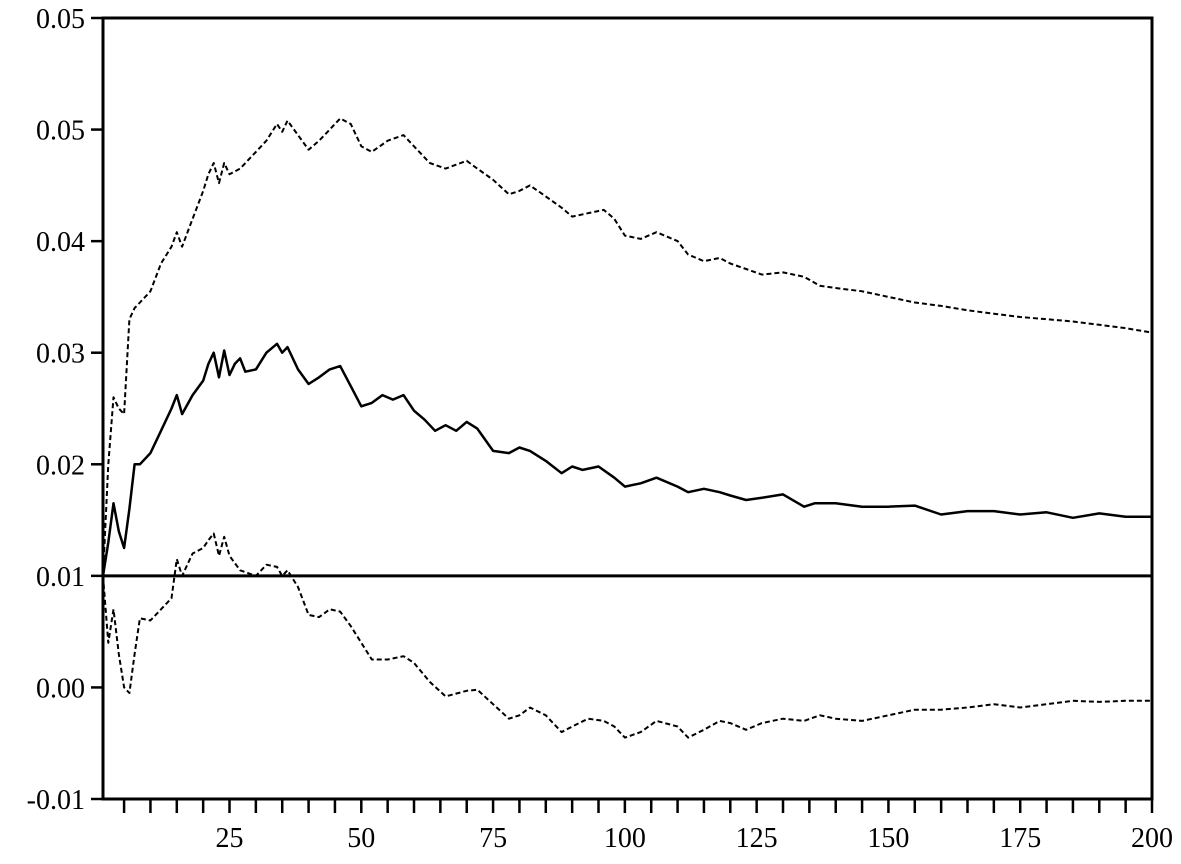 The image size is (1181, 864). Describe the element at coordinates (60, 242) in the screenshot. I see `y-tick-label: 0.04` at that location.